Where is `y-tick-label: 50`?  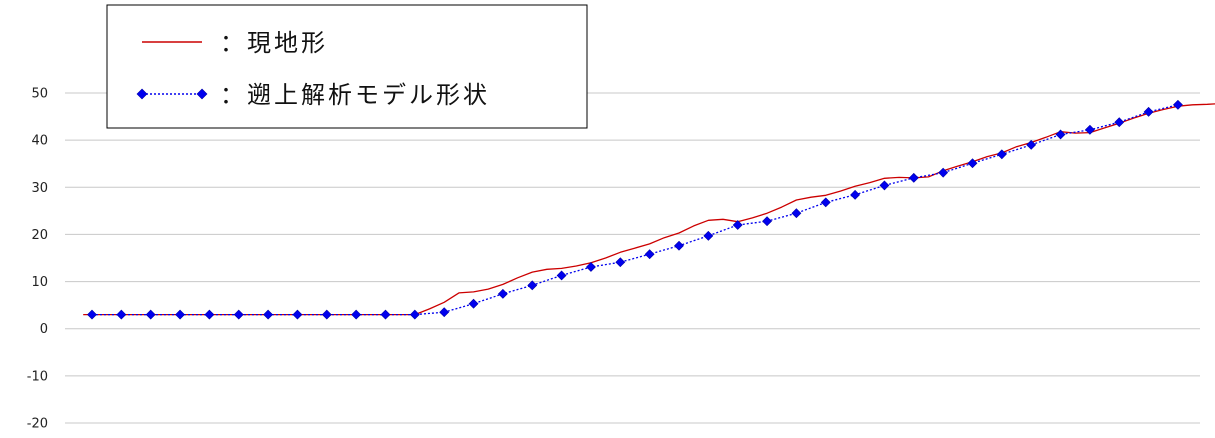 y-tick-label: 50 is located at coordinates (39, 94).